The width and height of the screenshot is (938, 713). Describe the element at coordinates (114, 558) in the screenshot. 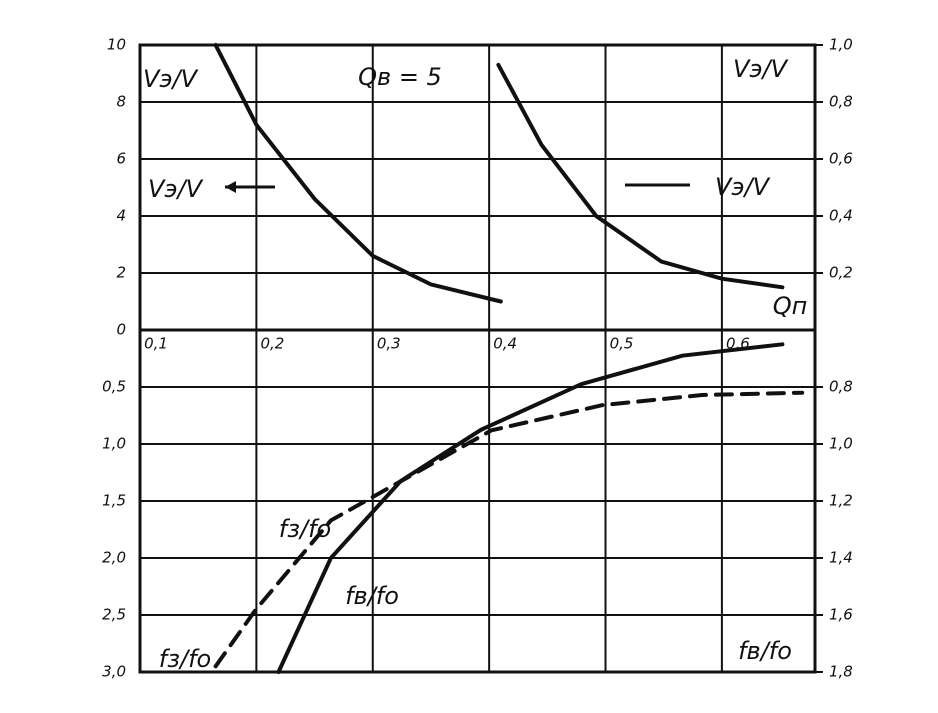

I see `y-tick-label: 2,0` at that location.